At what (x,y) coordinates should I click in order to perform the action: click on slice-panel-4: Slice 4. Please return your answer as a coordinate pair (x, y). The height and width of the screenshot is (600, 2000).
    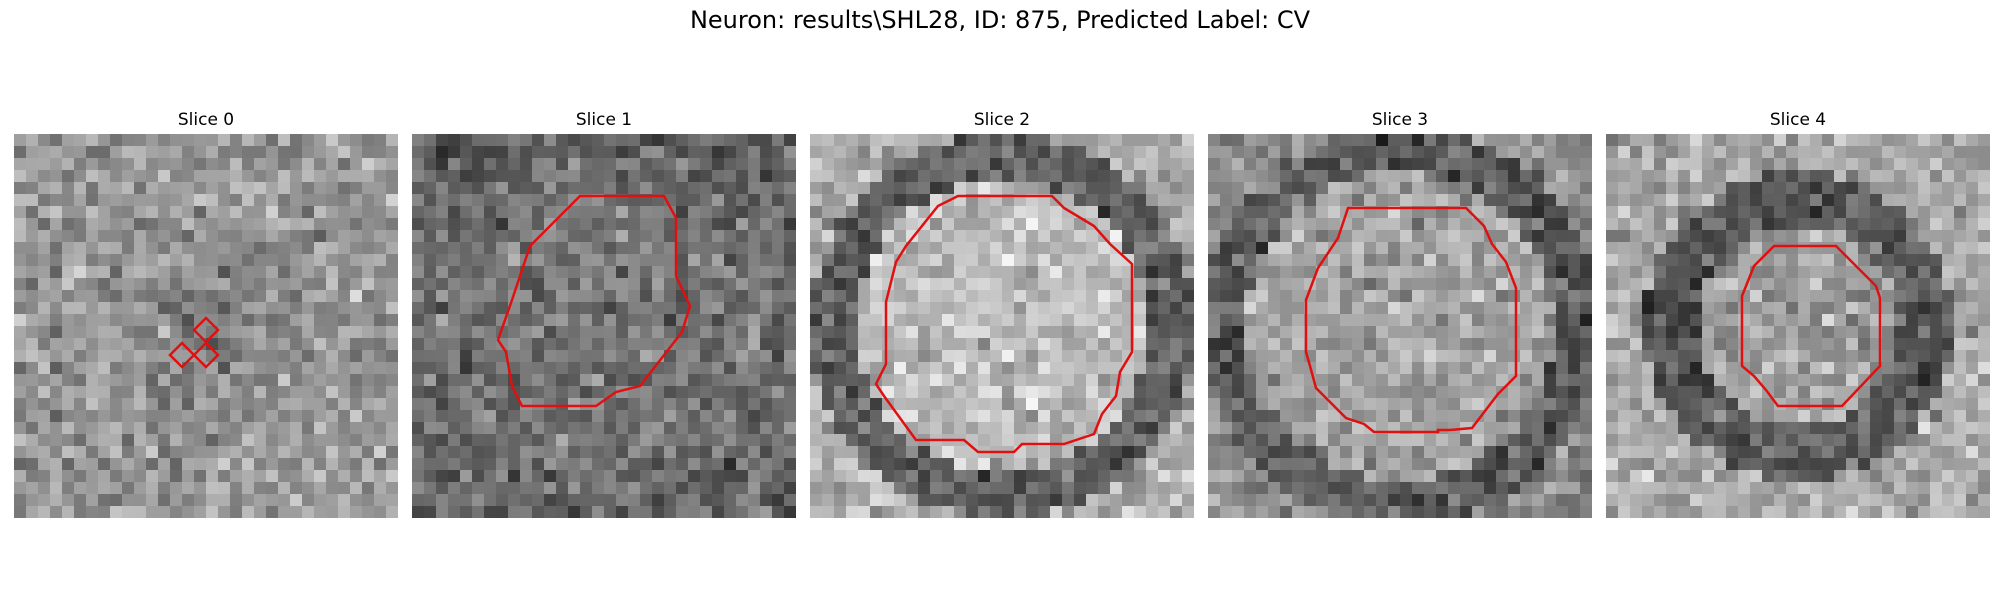
    Looking at the image, I should click on (1798, 312).